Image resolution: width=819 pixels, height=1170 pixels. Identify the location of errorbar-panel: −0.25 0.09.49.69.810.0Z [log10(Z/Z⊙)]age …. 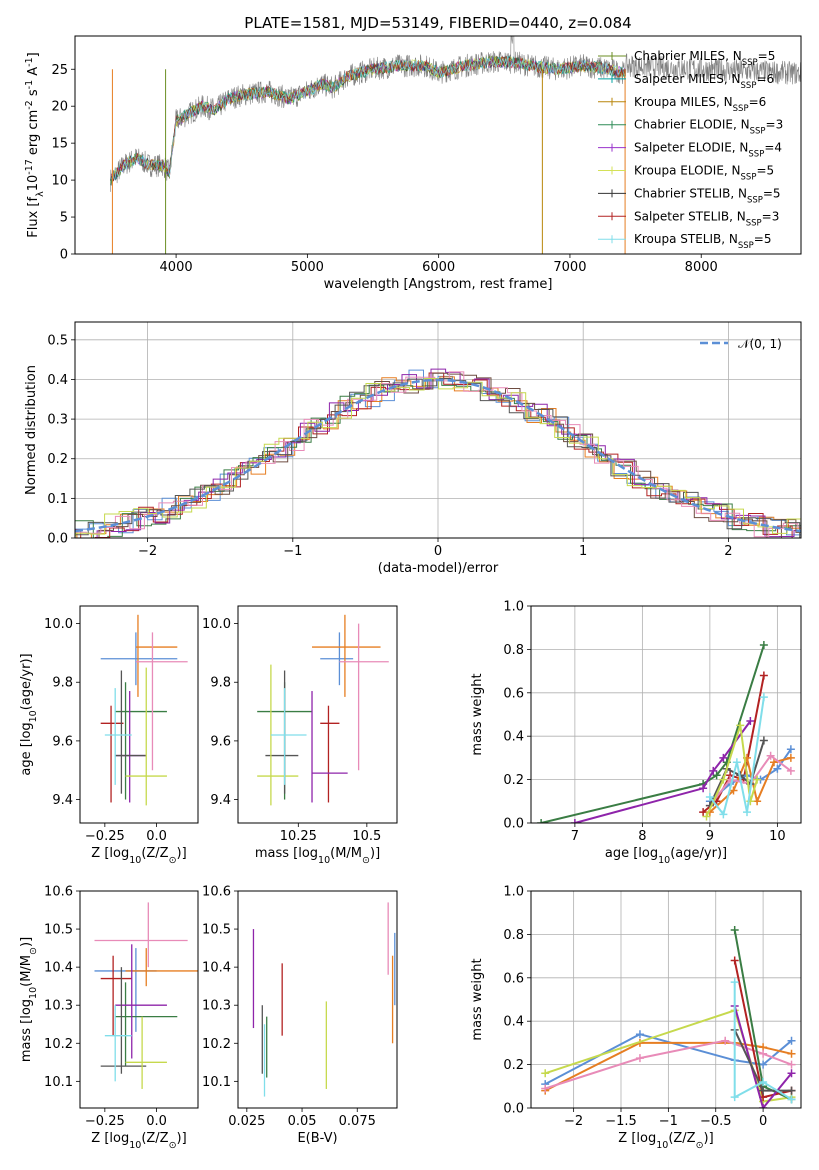
(109, 735).